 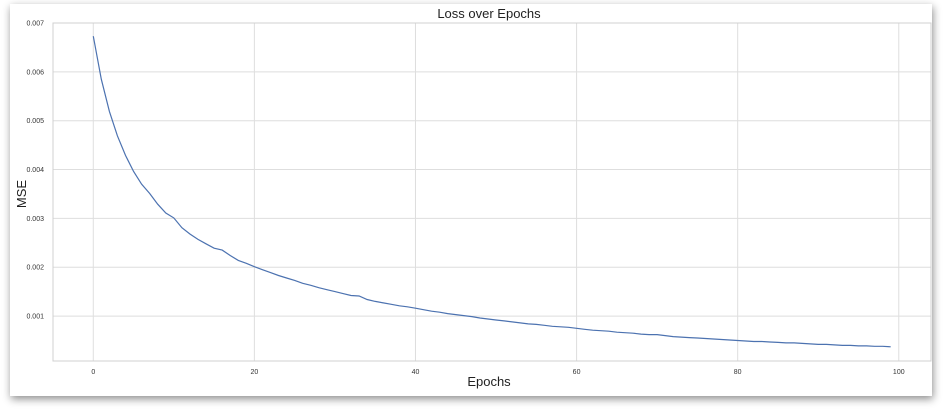 I want to click on x-tick-label: 100, so click(x=899, y=372).